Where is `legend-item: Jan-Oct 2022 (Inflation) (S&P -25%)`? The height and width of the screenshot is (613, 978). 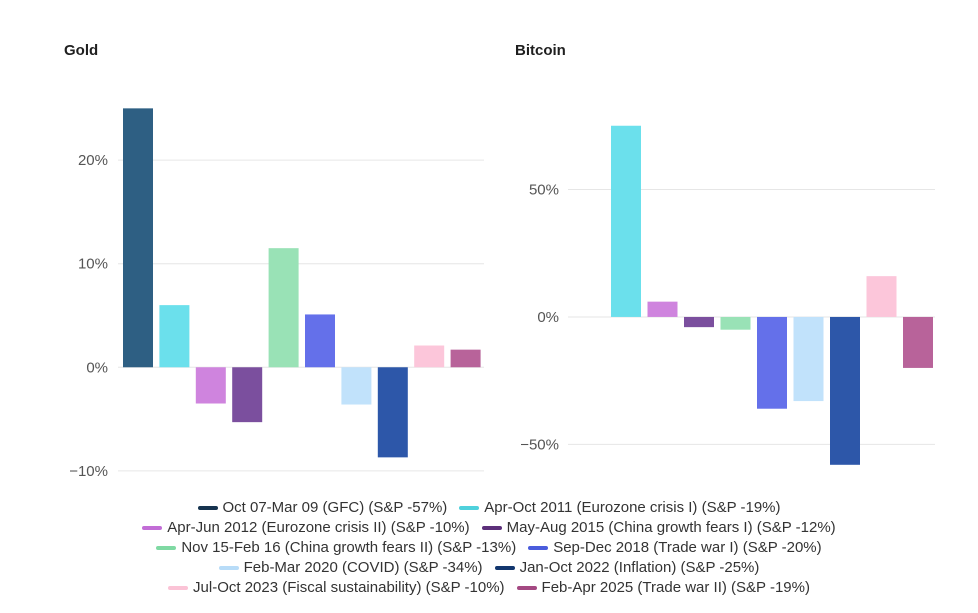
legend-item: Jan-Oct 2022 (Inflation) (S&P -25%) is located at coordinates (627, 568).